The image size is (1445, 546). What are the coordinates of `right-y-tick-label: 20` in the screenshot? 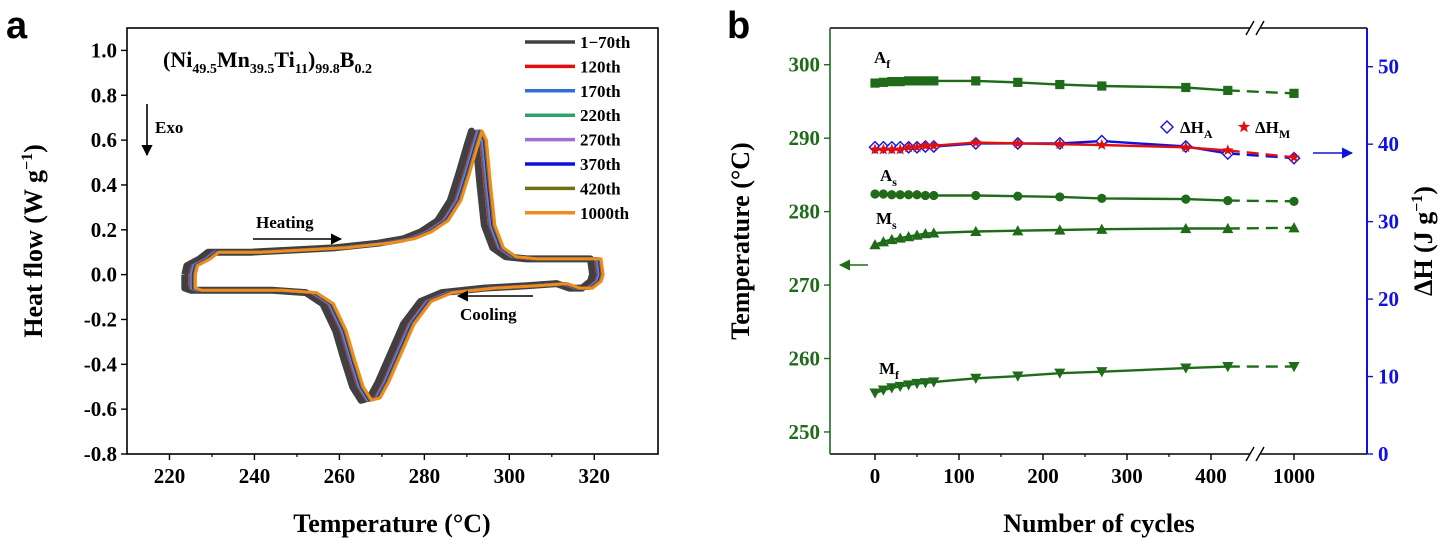 It's located at (1388, 299).